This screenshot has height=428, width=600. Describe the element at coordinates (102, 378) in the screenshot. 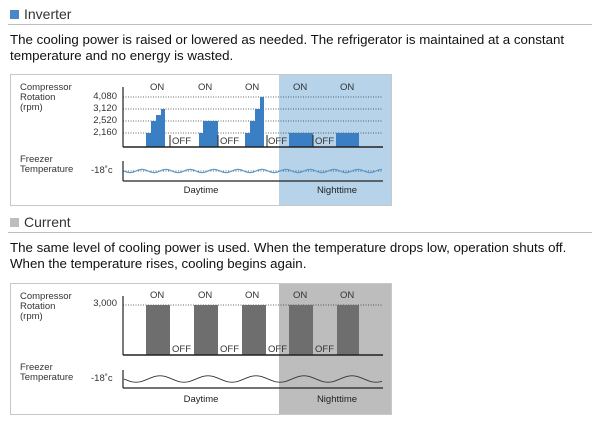

I see `current-temp-label: -18˚c` at that location.